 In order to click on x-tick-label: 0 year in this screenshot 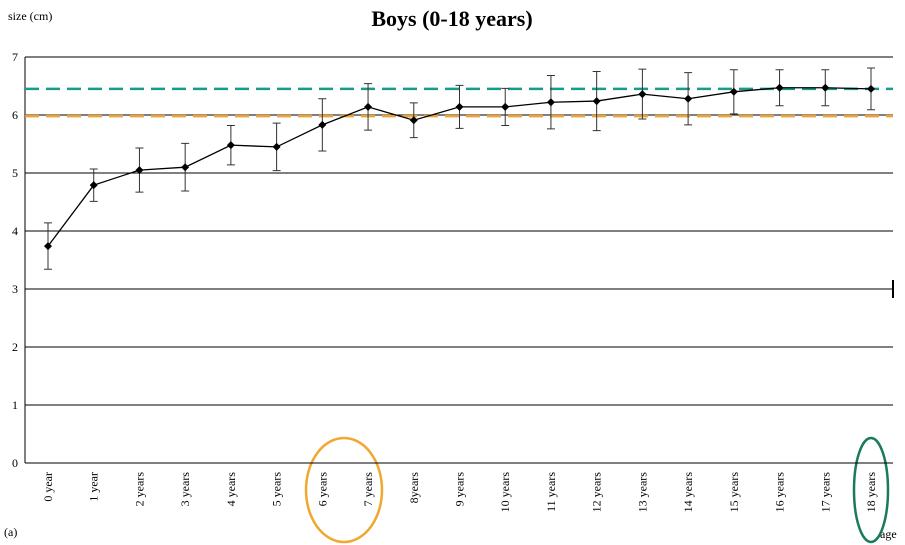, I will do `click(48, 487)`.